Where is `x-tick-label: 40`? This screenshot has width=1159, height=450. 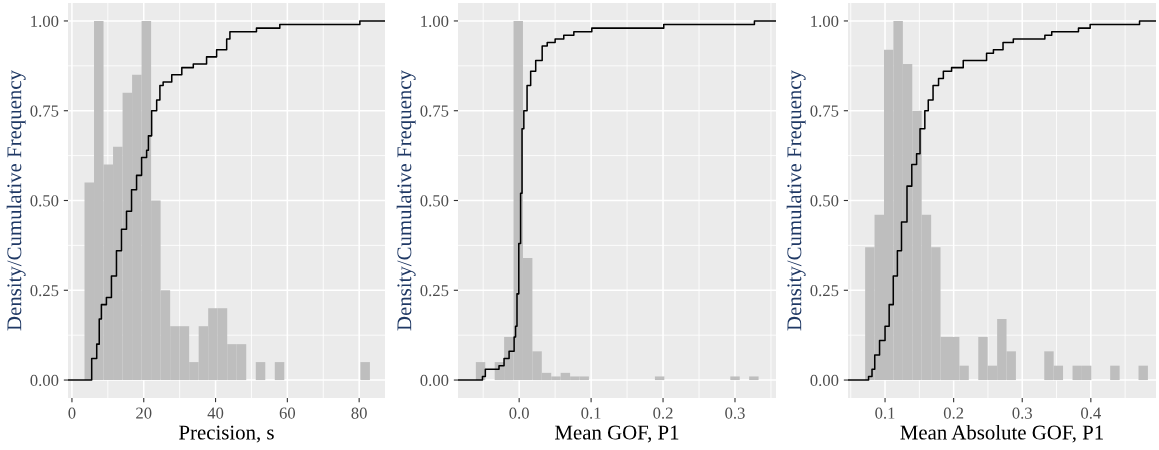
x-tick-label: 40 is located at coordinates (215, 413).